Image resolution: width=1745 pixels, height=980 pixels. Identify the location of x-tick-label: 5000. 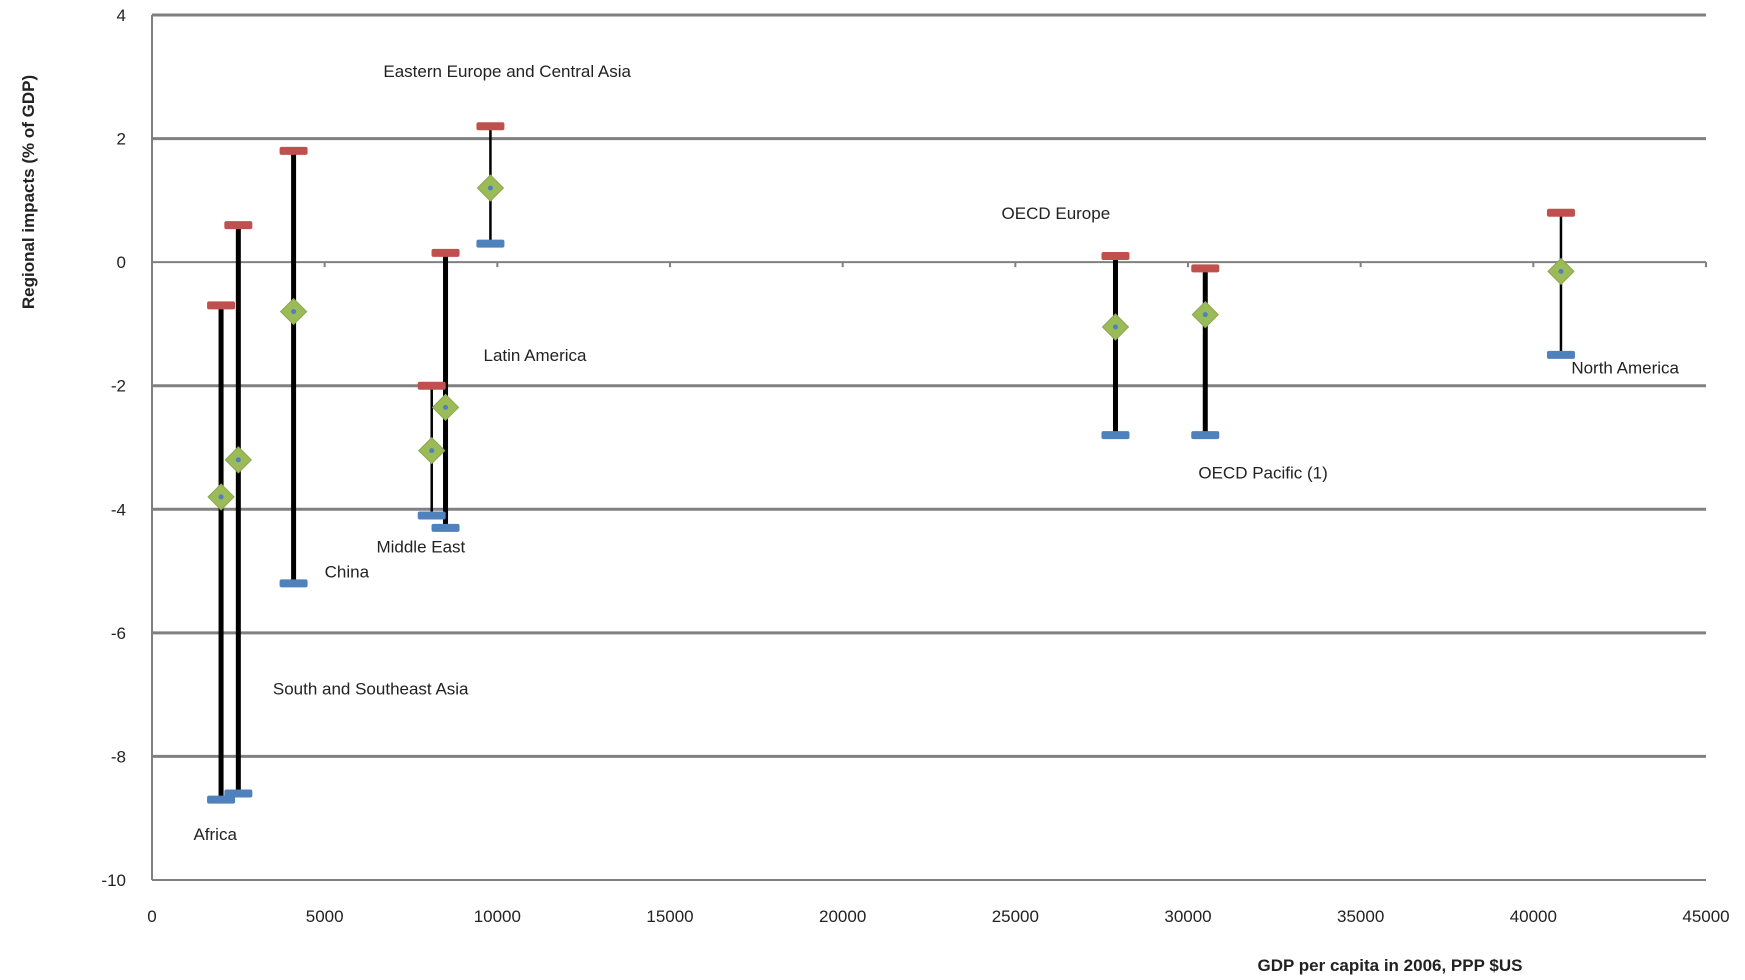
(325, 916).